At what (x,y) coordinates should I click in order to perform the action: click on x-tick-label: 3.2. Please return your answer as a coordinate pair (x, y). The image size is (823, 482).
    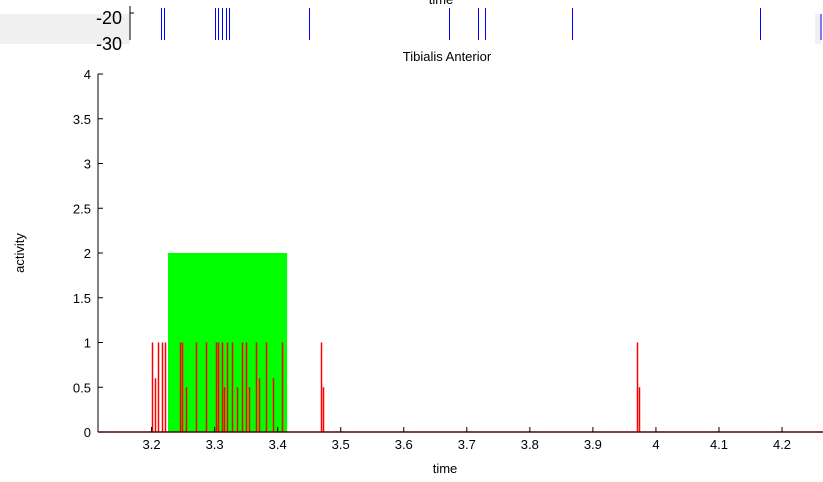
    Looking at the image, I should click on (152, 444).